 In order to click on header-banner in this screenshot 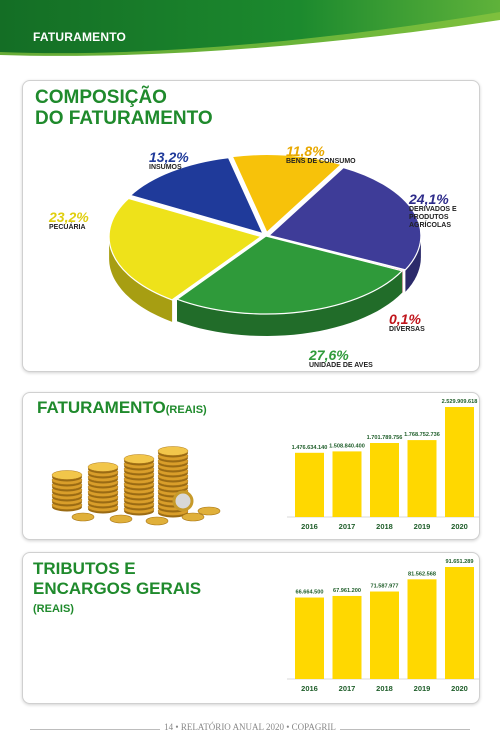, I will do `click(250, 29)`.